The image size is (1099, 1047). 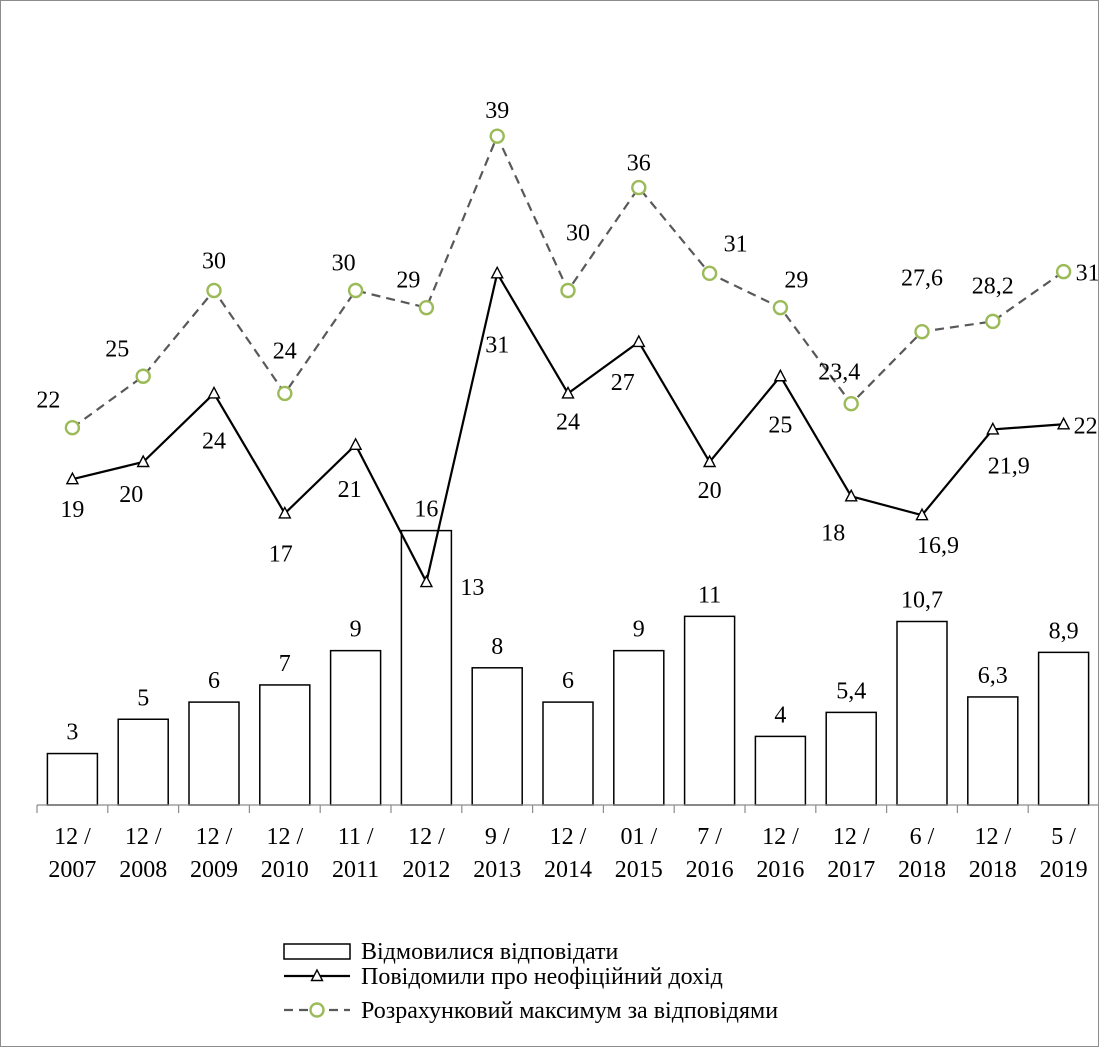 What do you see at coordinates (497, 837) in the screenshot?
I see `x-tick-label: 9 /` at bounding box center [497, 837].